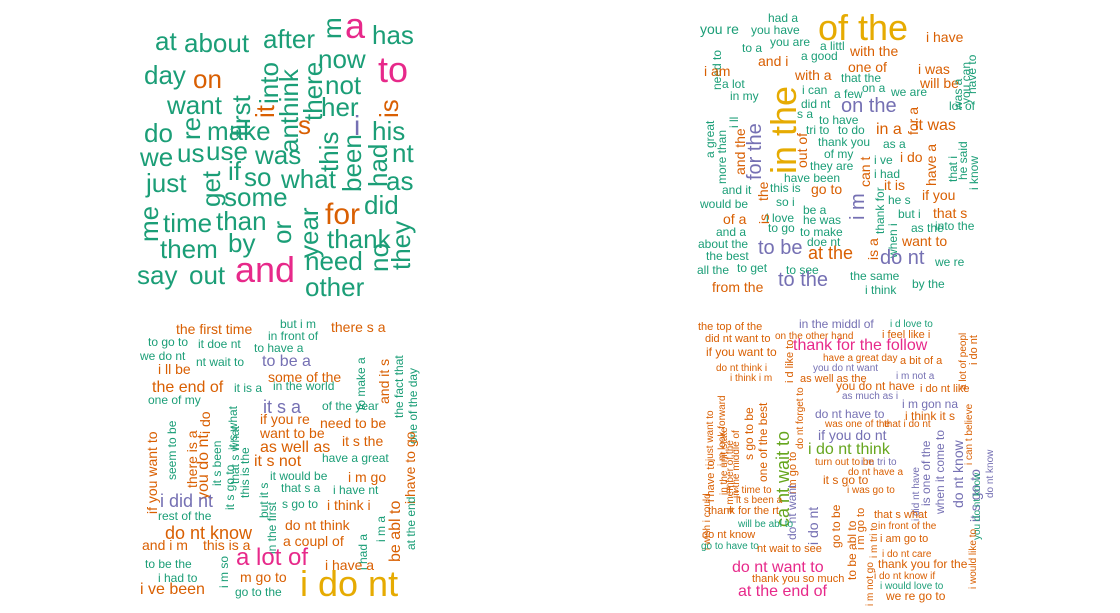 Image resolution: width=1120 pixels, height=613 pixels. Describe the element at coordinates (909, 92) in the screenshot. I see `cloud-word: we are` at that location.